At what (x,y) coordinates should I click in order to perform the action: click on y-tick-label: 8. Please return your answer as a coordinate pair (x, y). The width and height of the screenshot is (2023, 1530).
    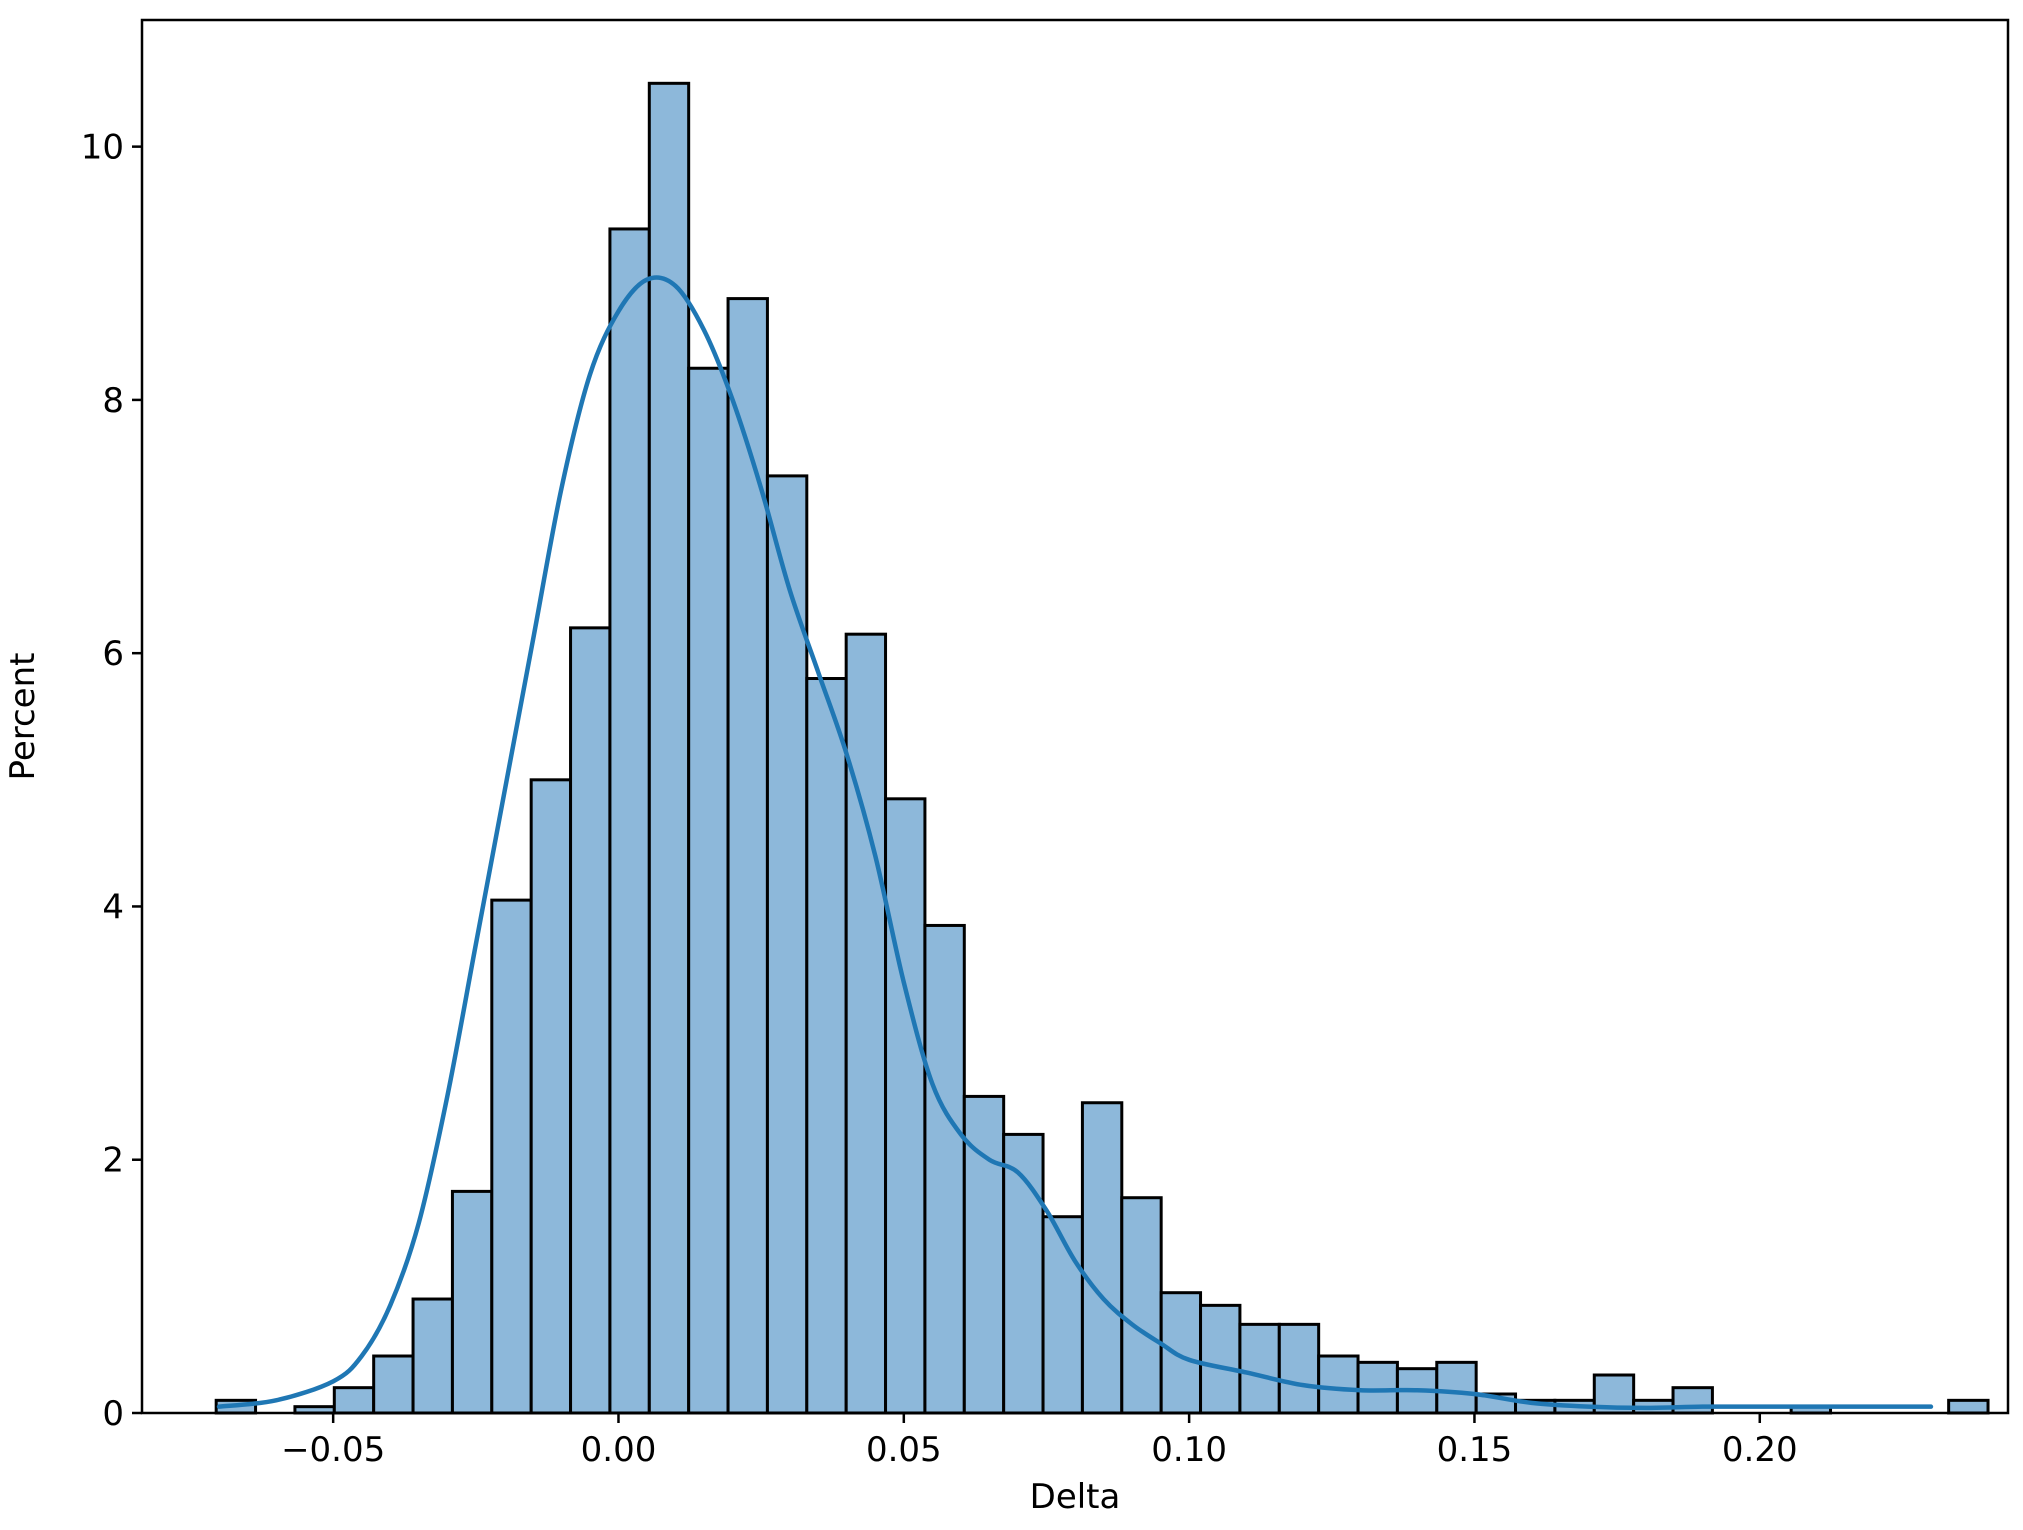
    Looking at the image, I should click on (113, 401).